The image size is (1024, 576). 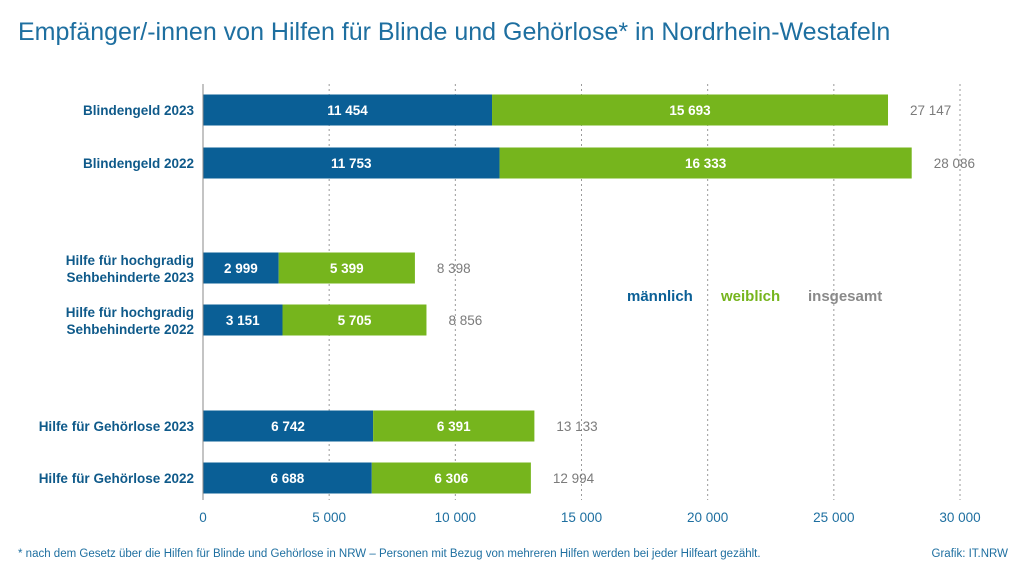 I want to click on bar-value-label: 6 688, so click(x=287, y=478).